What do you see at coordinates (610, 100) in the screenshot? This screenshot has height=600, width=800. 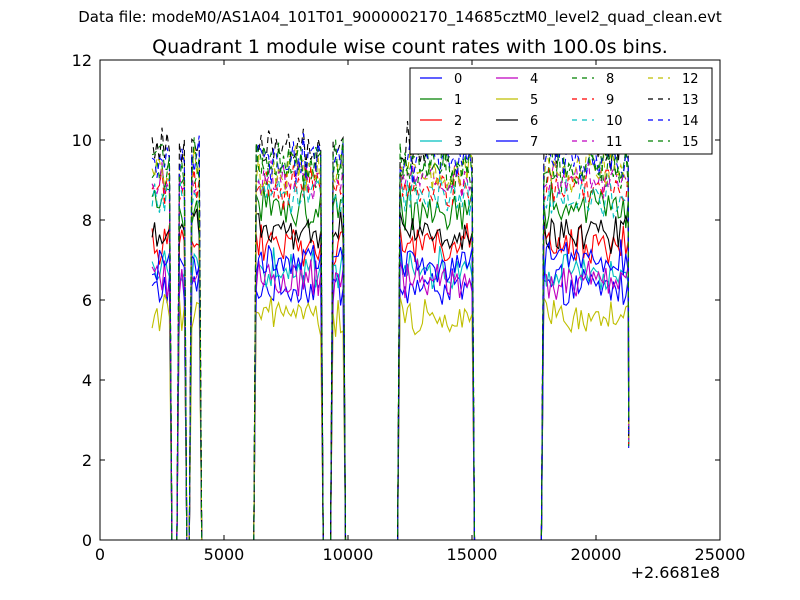 I see `legend-label-9: 9` at bounding box center [610, 100].